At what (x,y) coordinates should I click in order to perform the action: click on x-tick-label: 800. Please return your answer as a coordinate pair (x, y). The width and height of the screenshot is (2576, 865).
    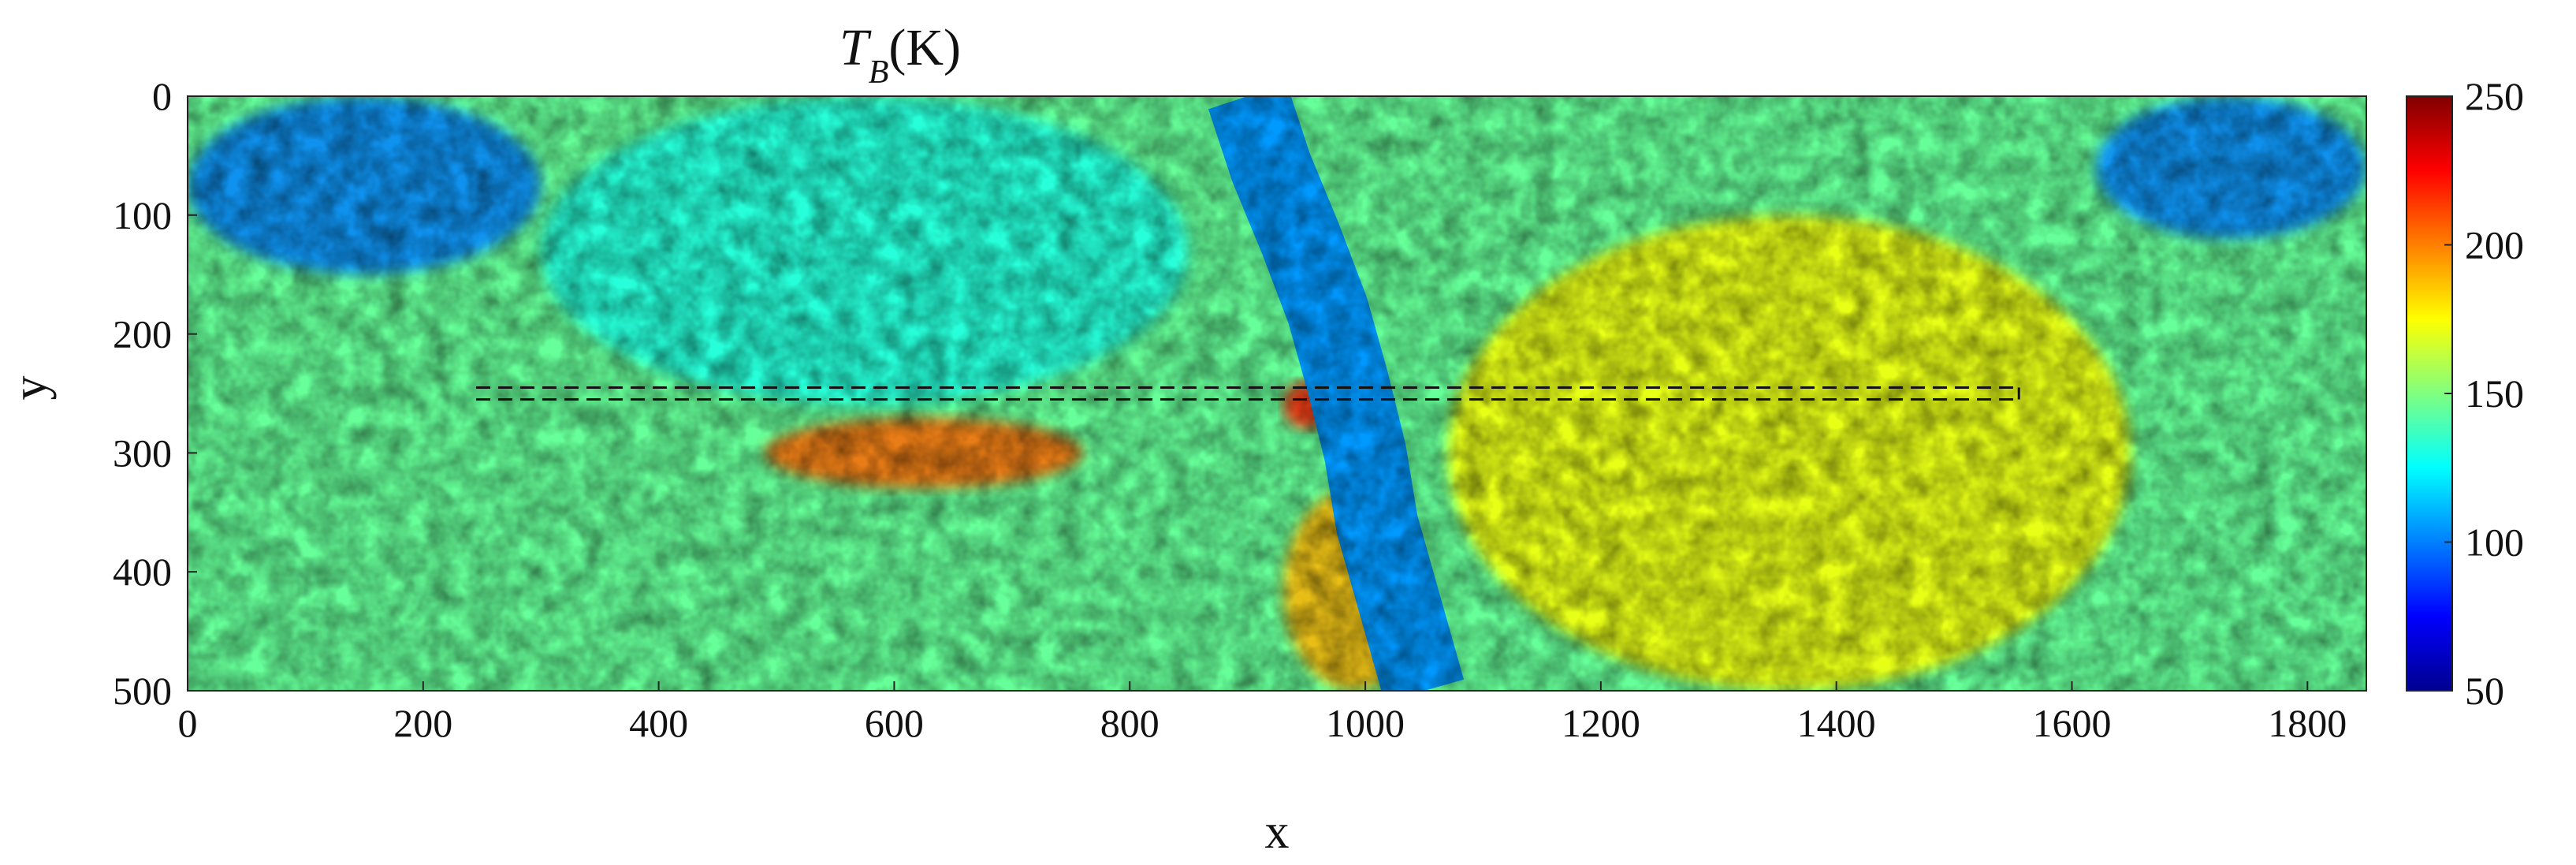
    Looking at the image, I should click on (1130, 723).